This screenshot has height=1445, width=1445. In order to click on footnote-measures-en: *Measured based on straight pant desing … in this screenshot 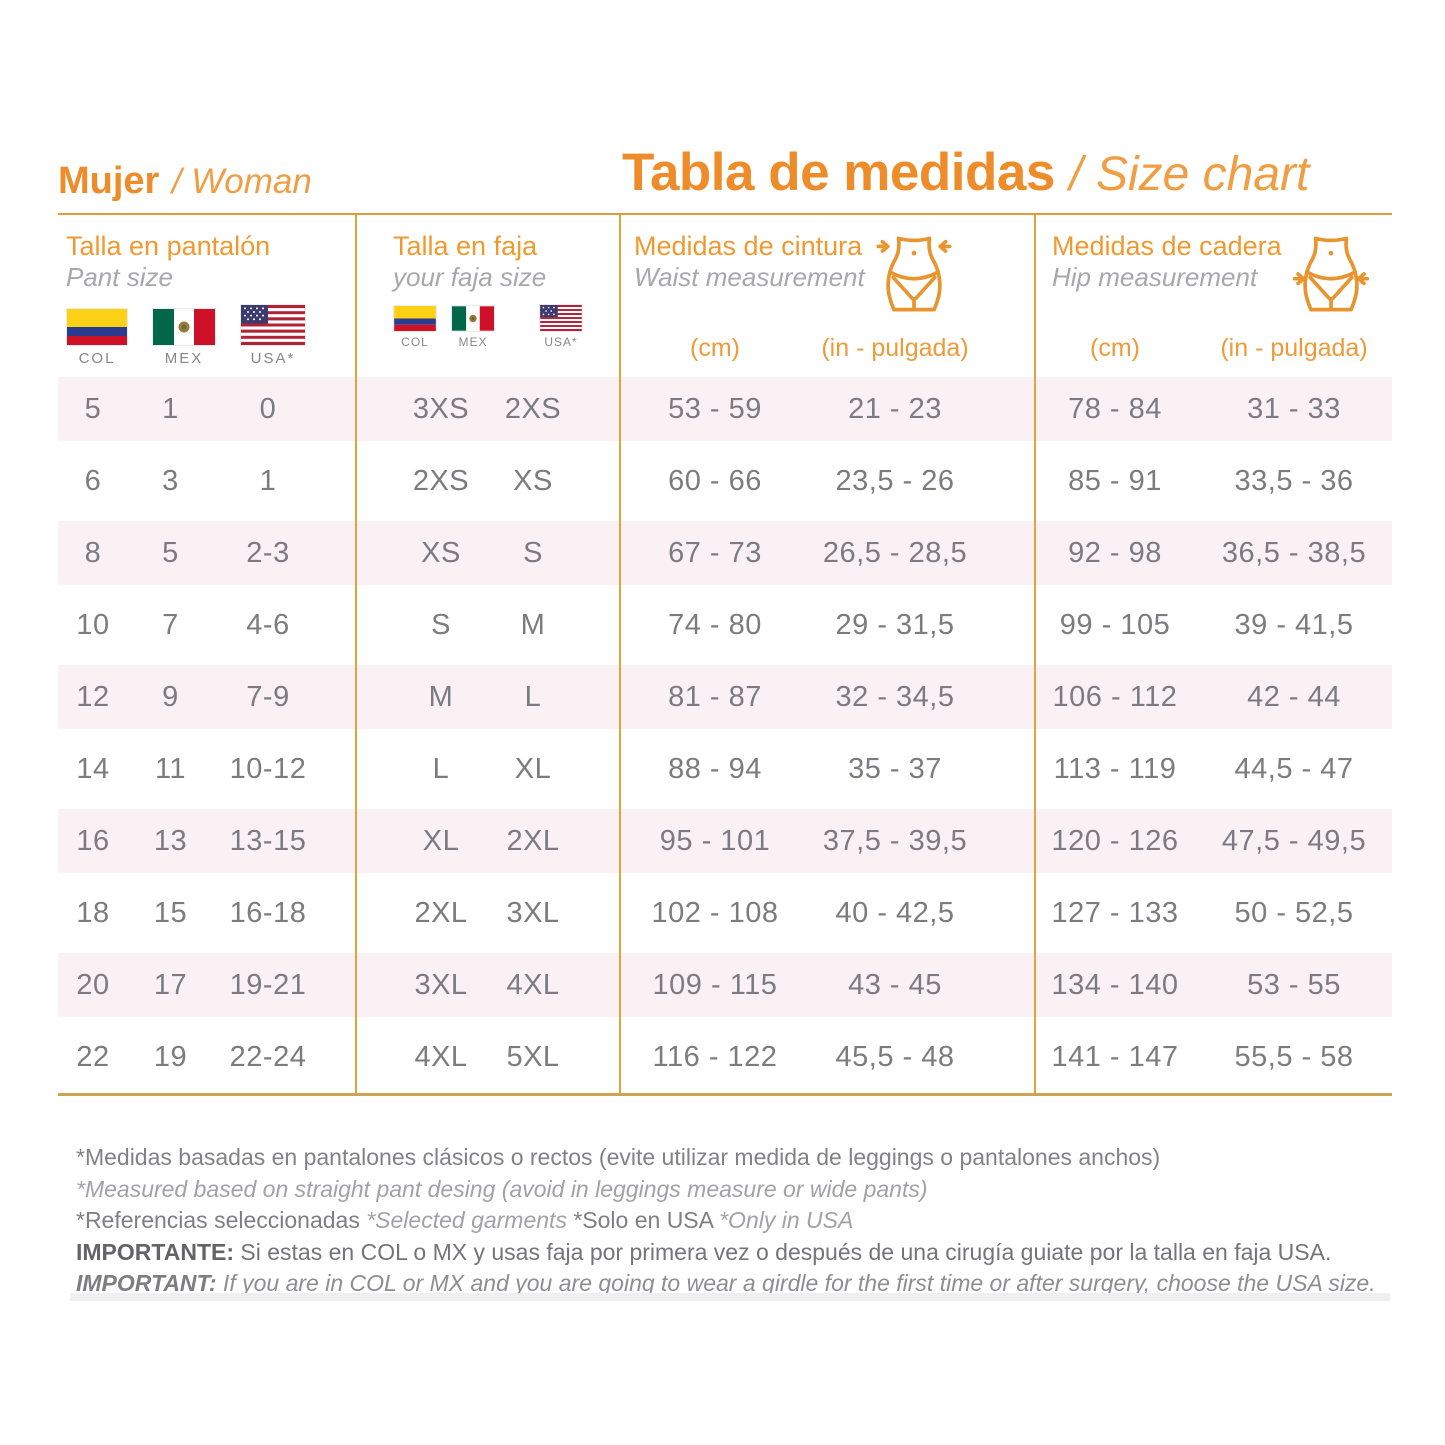, I will do `click(502, 1188)`.